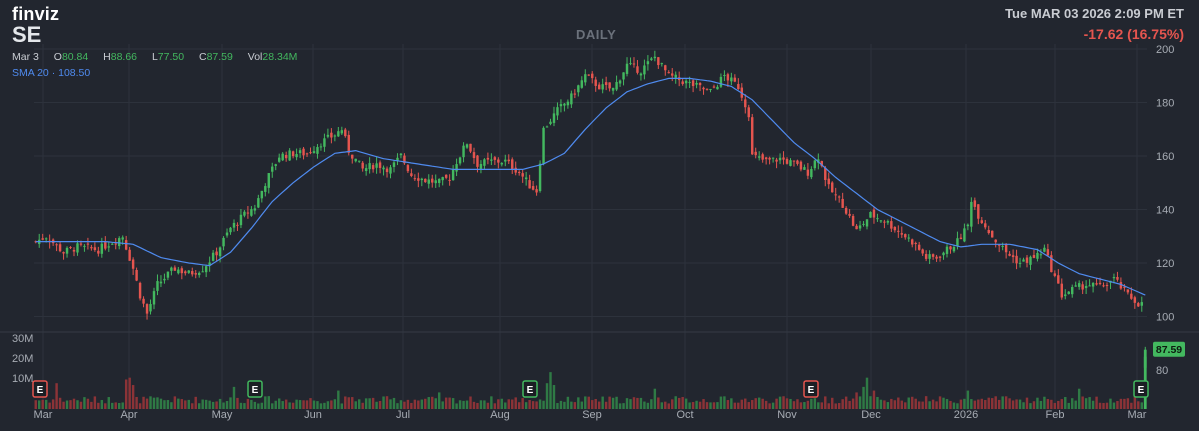 This screenshot has width=1199, height=431. Describe the element at coordinates (51, 73) in the screenshot. I see `sma-legend: SMA 20 · 108.50` at that location.